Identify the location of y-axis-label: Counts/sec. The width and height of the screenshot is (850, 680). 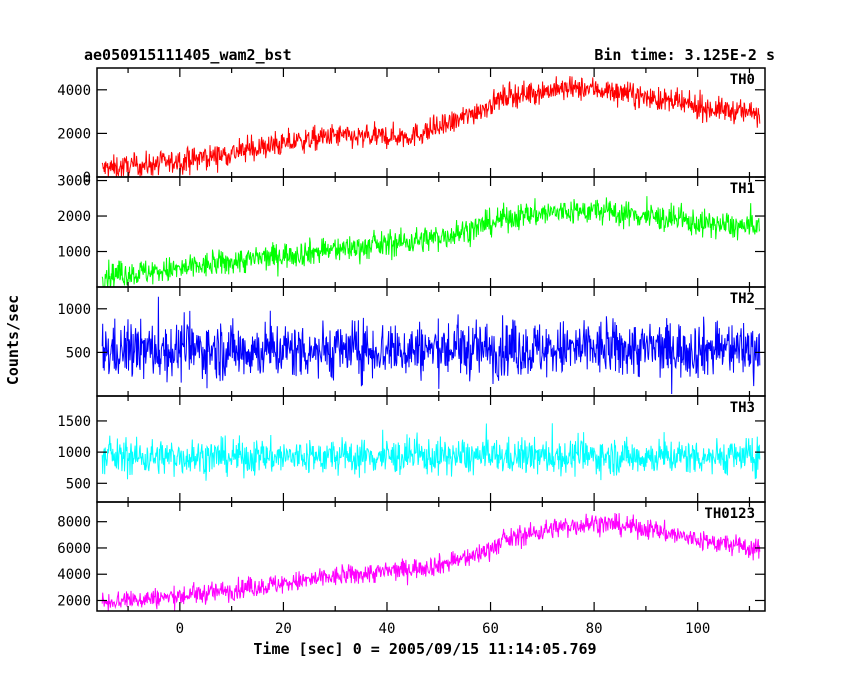
(13, 340).